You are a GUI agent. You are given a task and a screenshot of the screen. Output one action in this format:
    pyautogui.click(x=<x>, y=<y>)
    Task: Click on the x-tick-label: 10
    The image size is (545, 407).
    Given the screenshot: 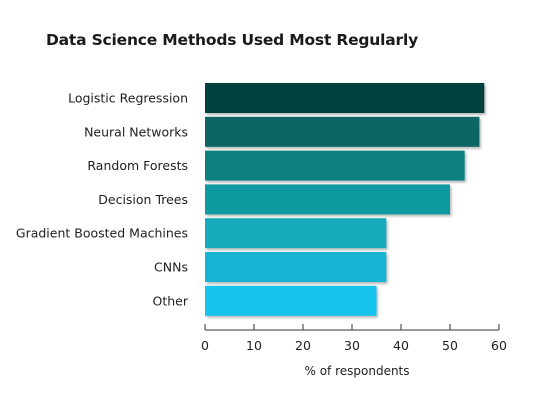 What is the action you would take?
    pyautogui.click(x=254, y=345)
    